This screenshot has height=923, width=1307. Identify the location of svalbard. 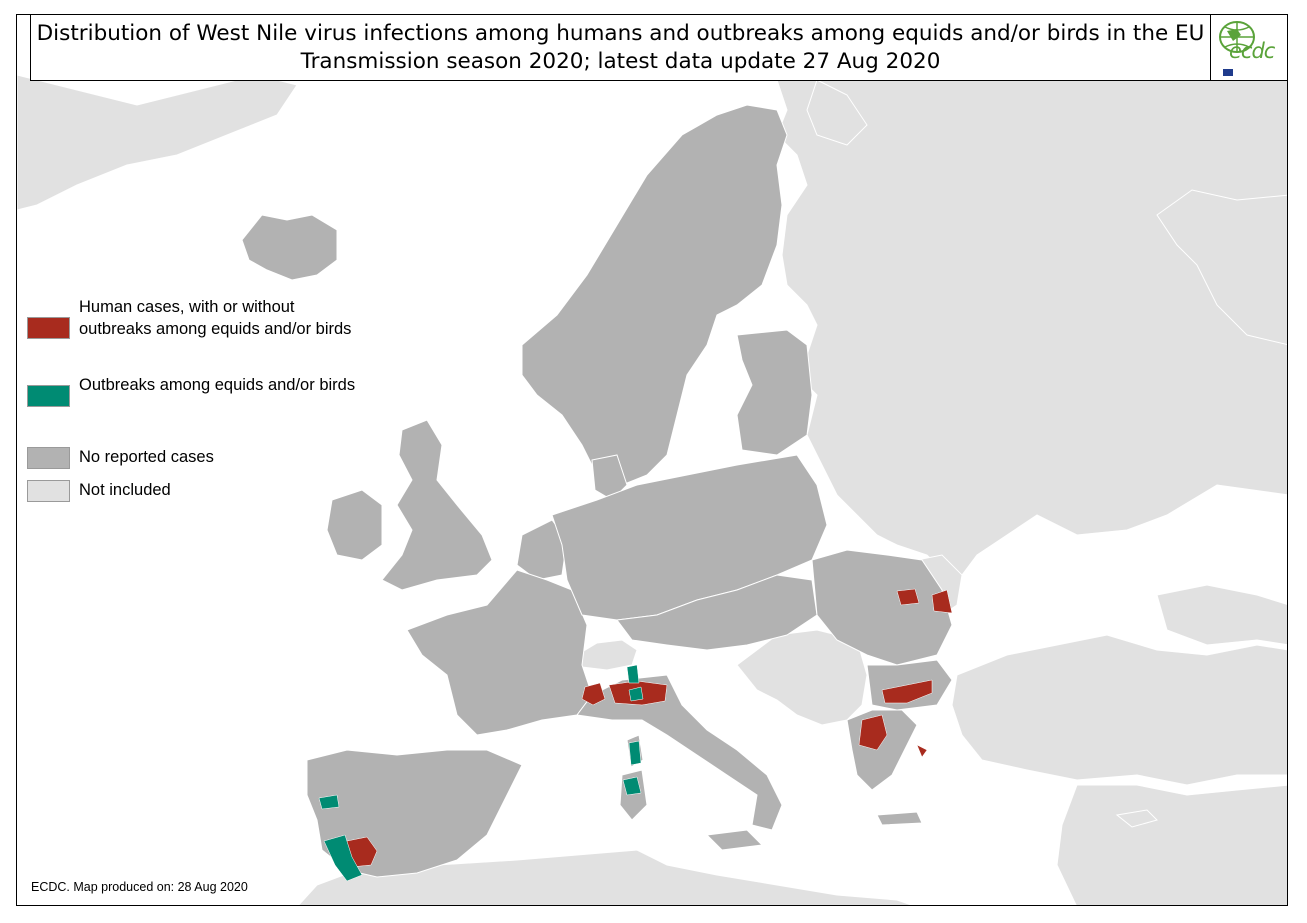
(1221, 267).